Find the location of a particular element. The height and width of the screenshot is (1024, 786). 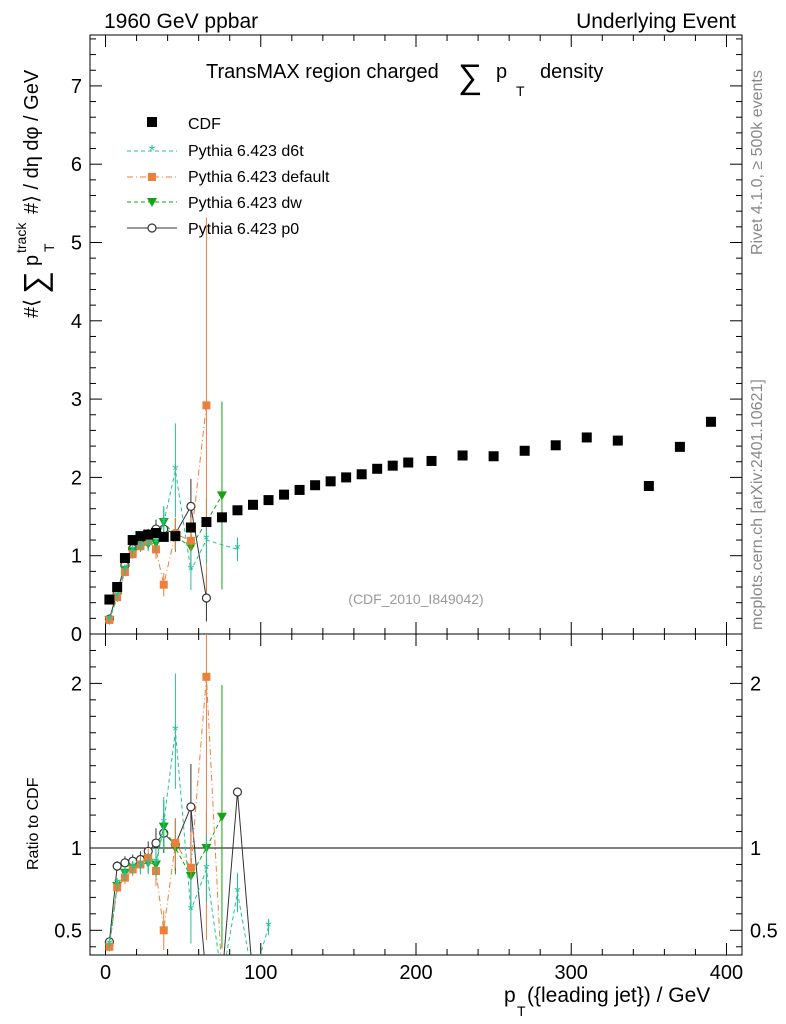

ratio-line-pythia-6-423-p0 is located at coordinates (180, 873).